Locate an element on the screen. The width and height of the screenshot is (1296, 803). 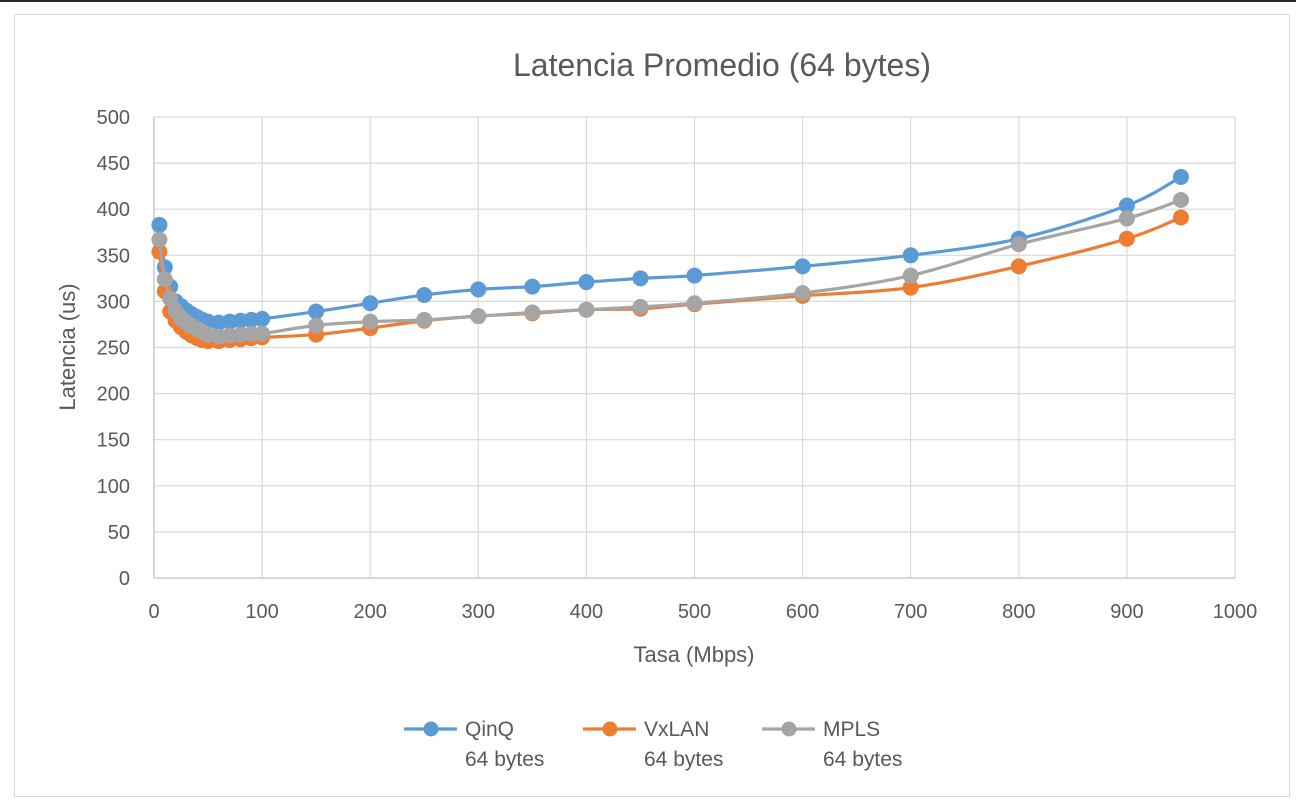
y-tick-label: 350 is located at coordinates (113, 256).